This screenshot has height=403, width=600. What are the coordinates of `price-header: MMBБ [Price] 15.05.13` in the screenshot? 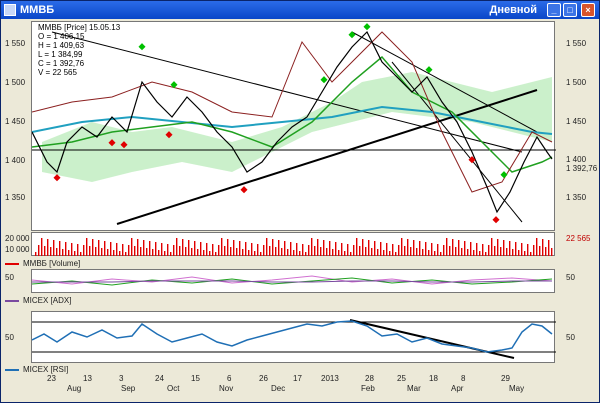 It's located at (79, 27).